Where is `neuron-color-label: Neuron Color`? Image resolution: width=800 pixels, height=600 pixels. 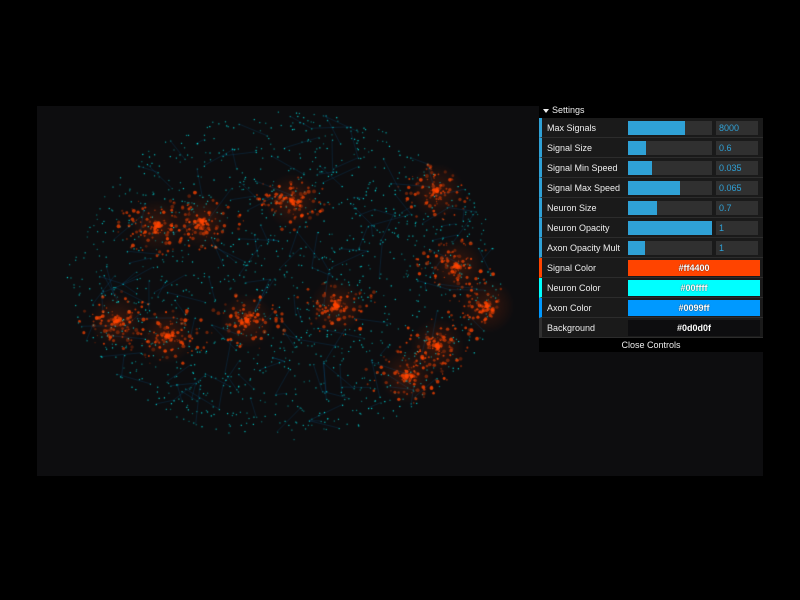 neuron-color-label: Neuron Color is located at coordinates (574, 287).